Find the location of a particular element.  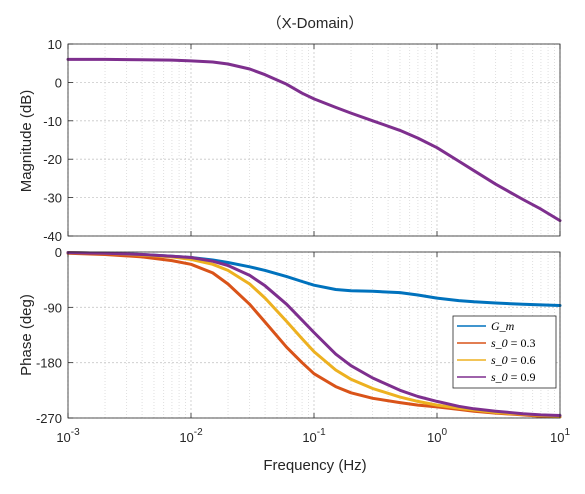

magnitude-ytick-label: -30 is located at coordinates (52, 198).